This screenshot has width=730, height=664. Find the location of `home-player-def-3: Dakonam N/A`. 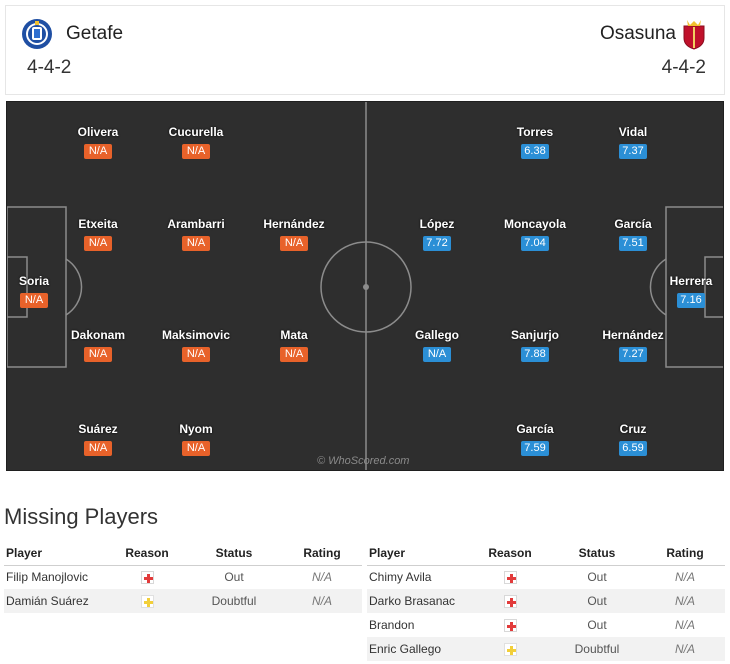

home-player-def-3: Dakonam N/A is located at coordinates (98, 345).